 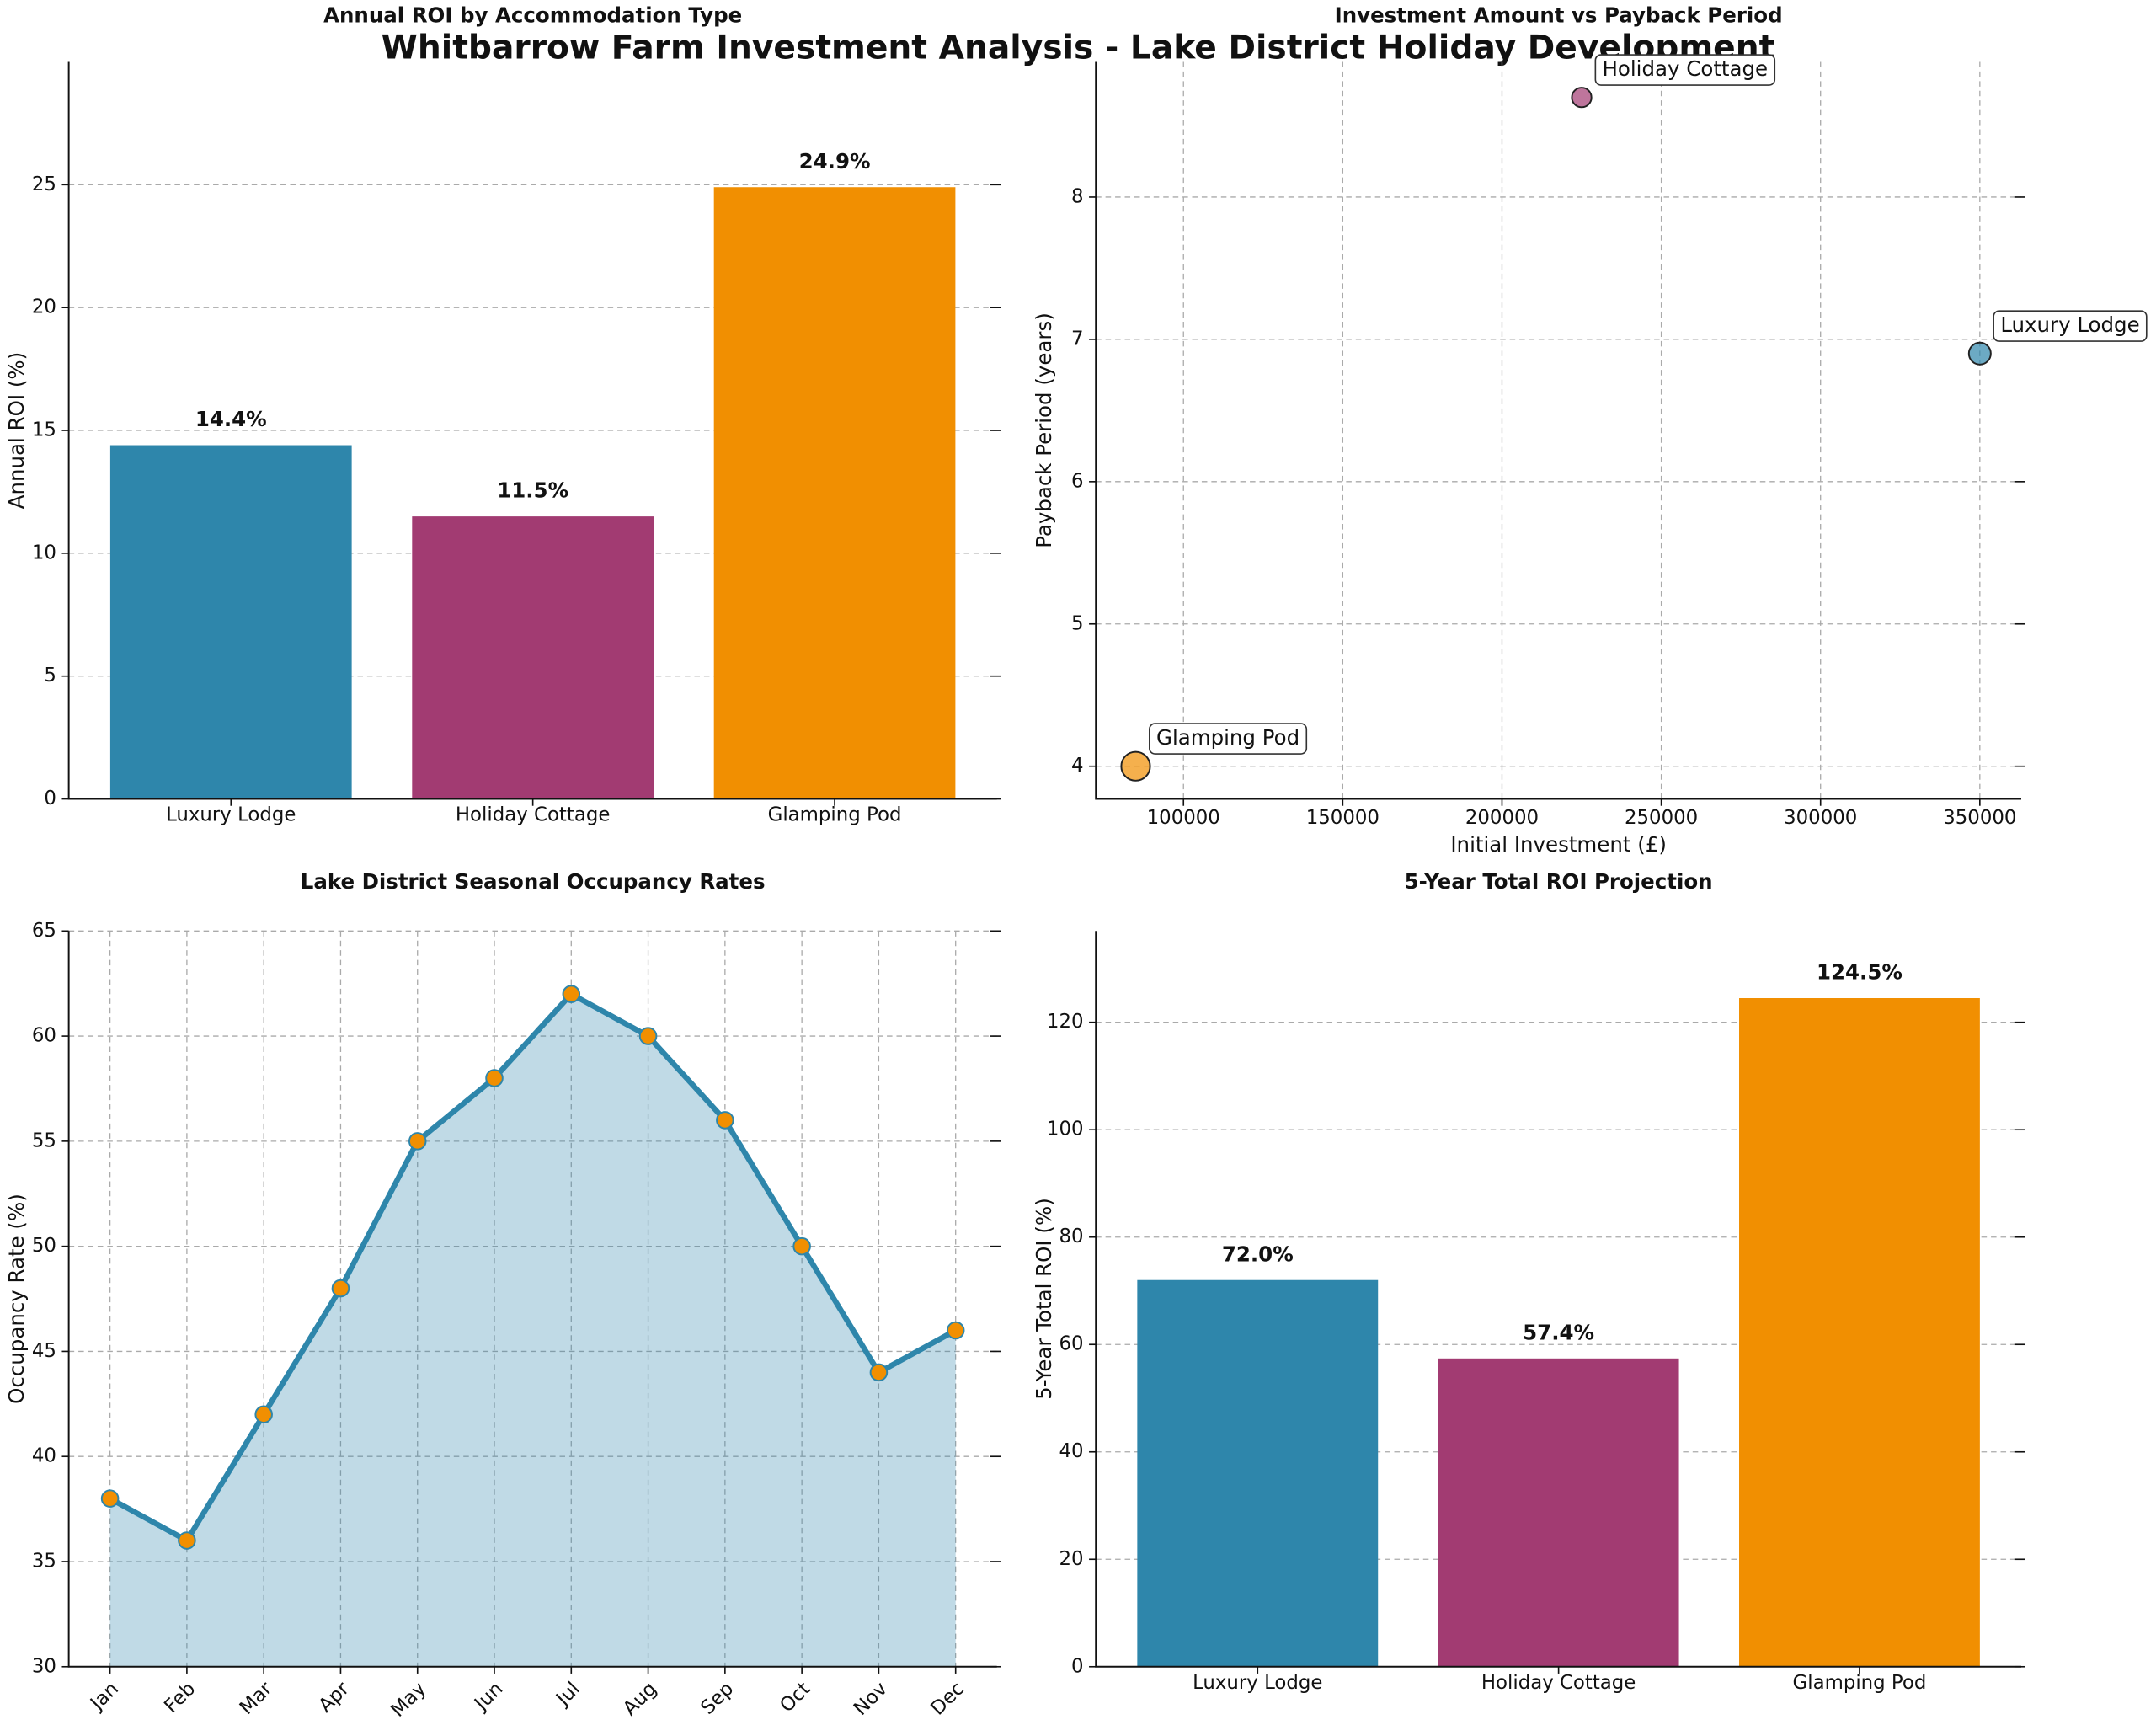 I want to click on annotation: Glamping Pod, so click(x=1227, y=737).